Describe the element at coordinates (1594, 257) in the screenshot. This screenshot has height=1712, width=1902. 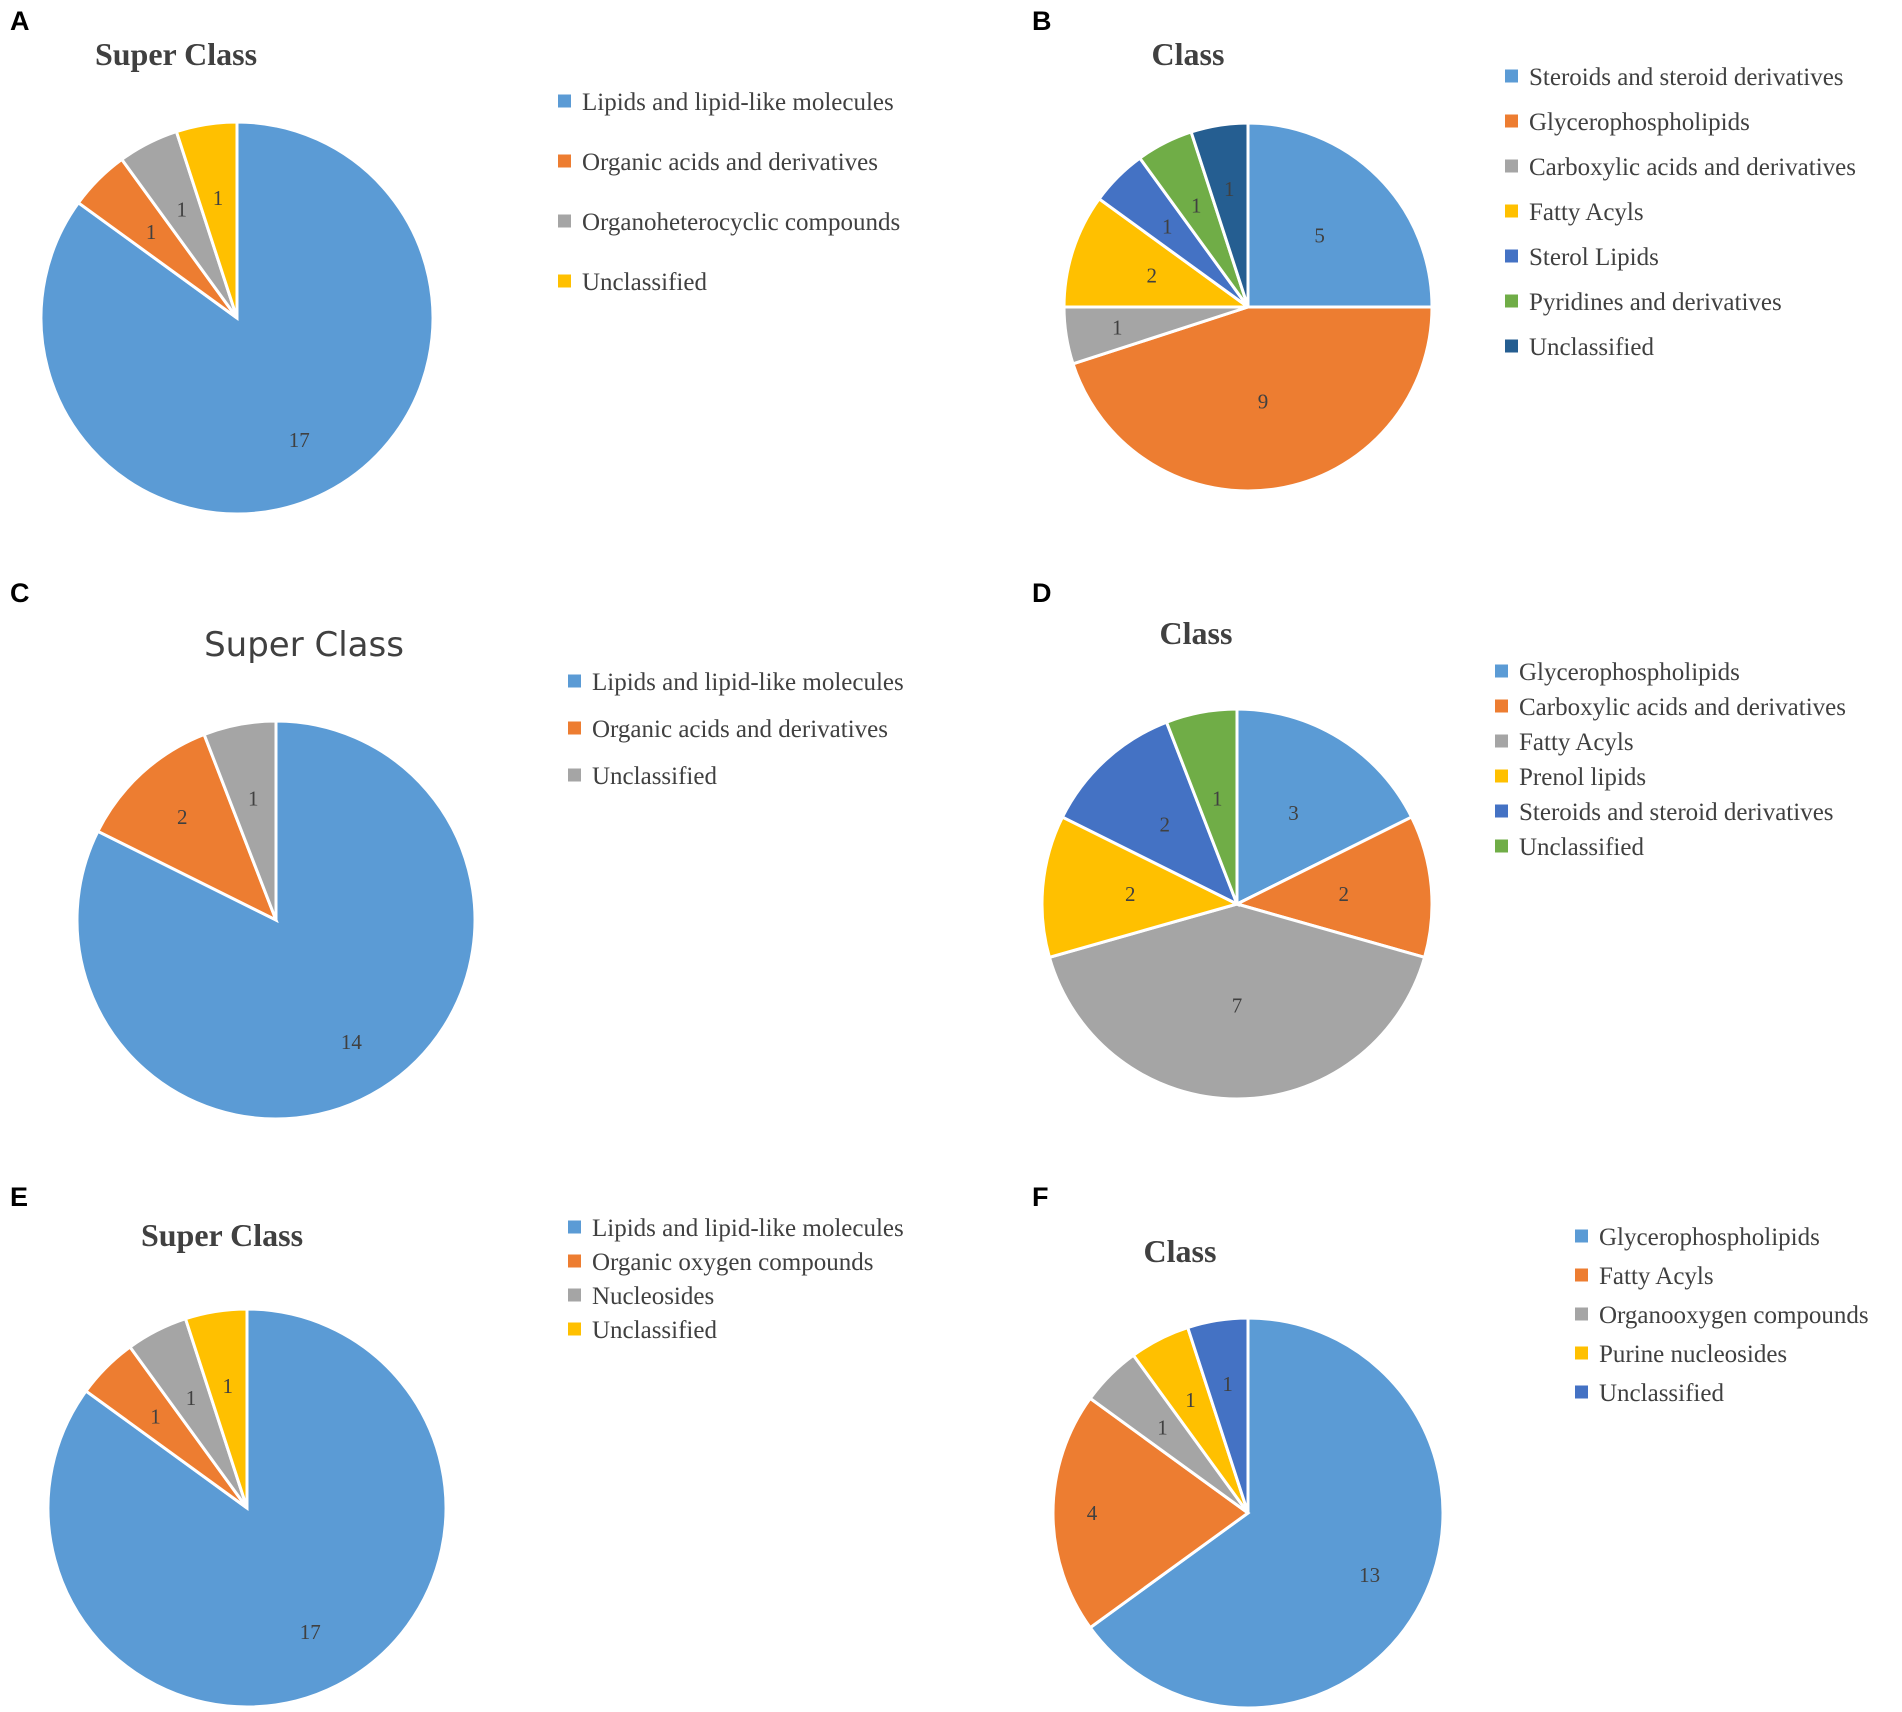
I see `legend-label: Sterol Lipids` at that location.